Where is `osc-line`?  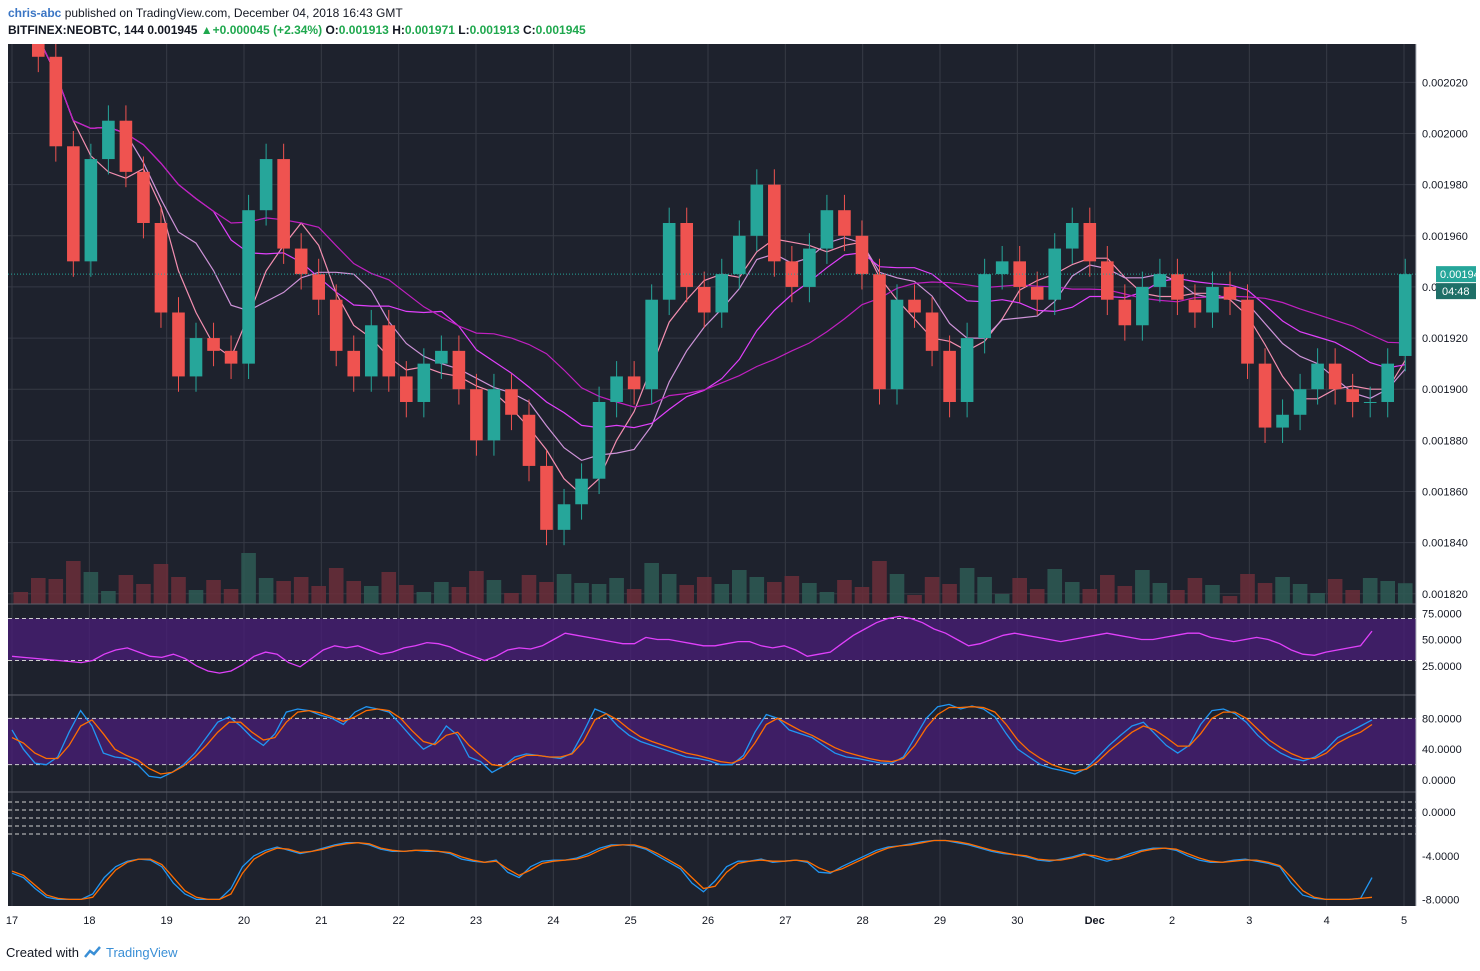 osc-line is located at coordinates (692, 870).